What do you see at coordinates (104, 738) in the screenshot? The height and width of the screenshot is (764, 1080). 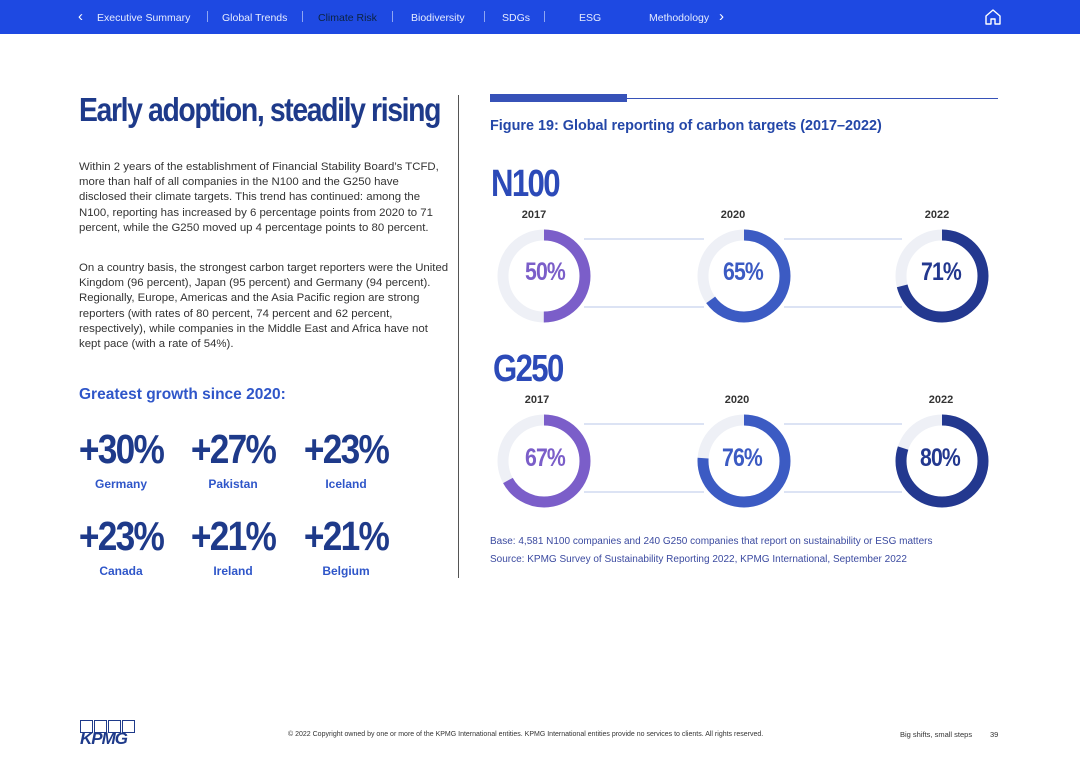 I see `kpmg-logo-text: KPMG` at bounding box center [104, 738].